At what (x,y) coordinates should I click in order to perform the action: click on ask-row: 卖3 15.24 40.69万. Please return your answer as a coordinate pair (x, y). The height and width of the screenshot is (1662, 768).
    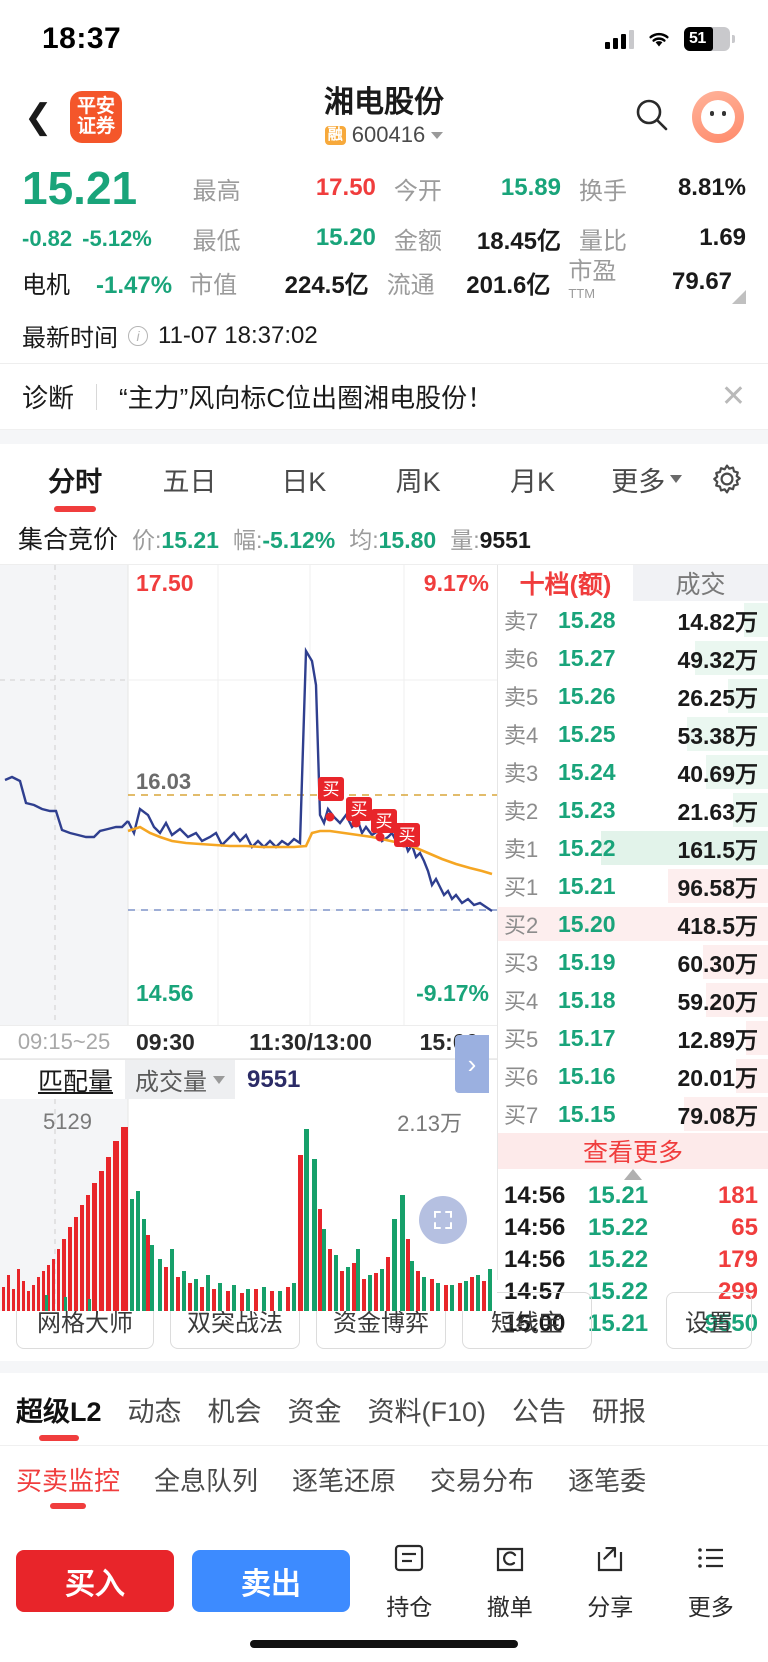
    Looking at the image, I should click on (633, 772).